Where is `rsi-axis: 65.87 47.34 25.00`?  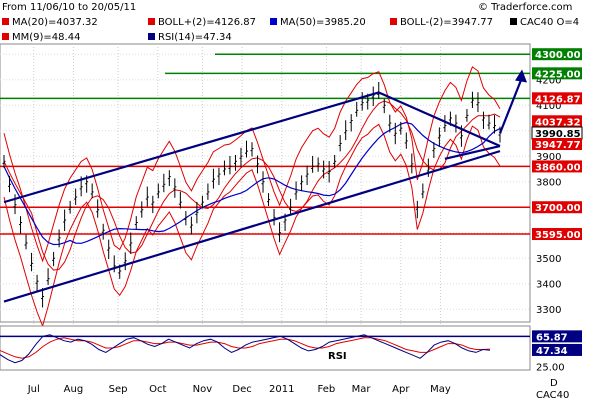 rsi-axis: 65.87 47.34 25.00 is located at coordinates (557, 351).